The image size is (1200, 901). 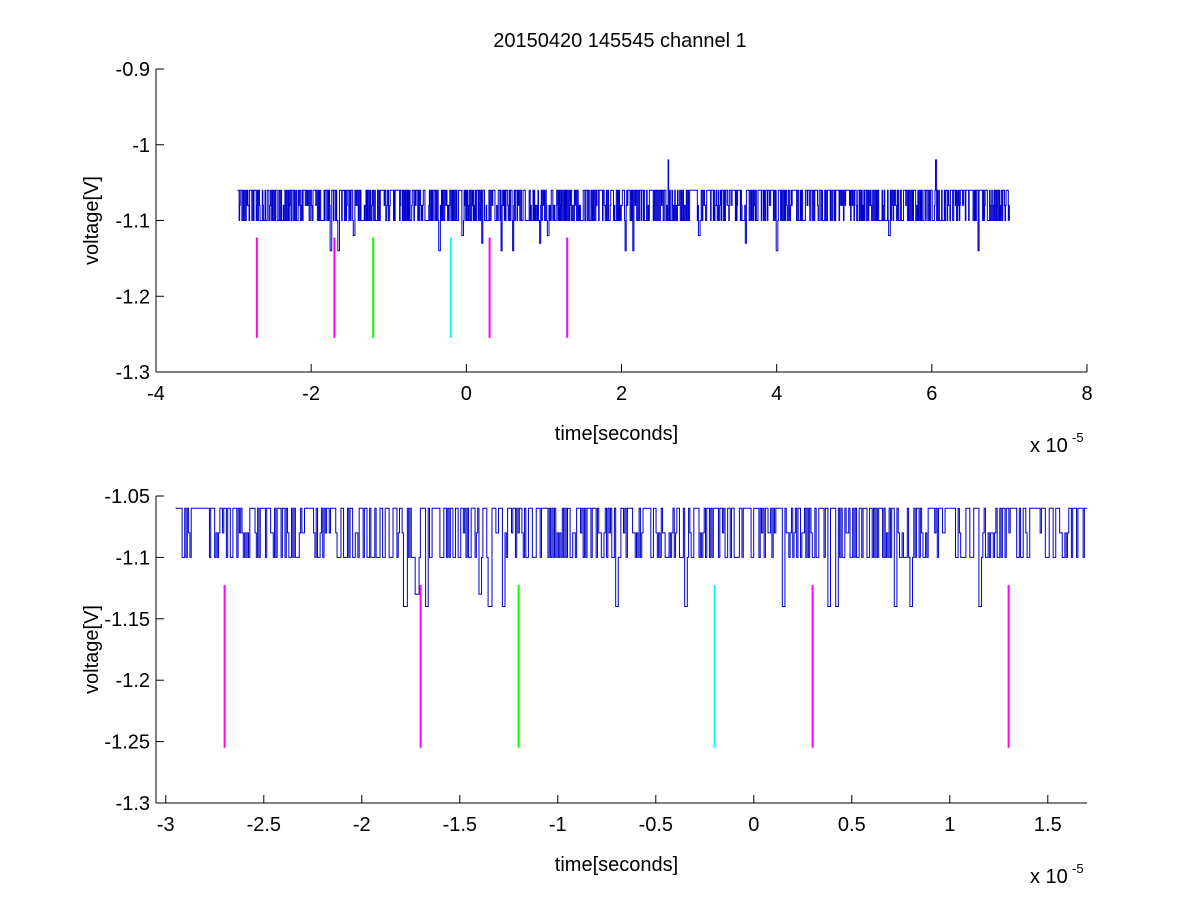 What do you see at coordinates (92, 220) in the screenshot?
I see `top-y-axis-label: voltage[V]` at bounding box center [92, 220].